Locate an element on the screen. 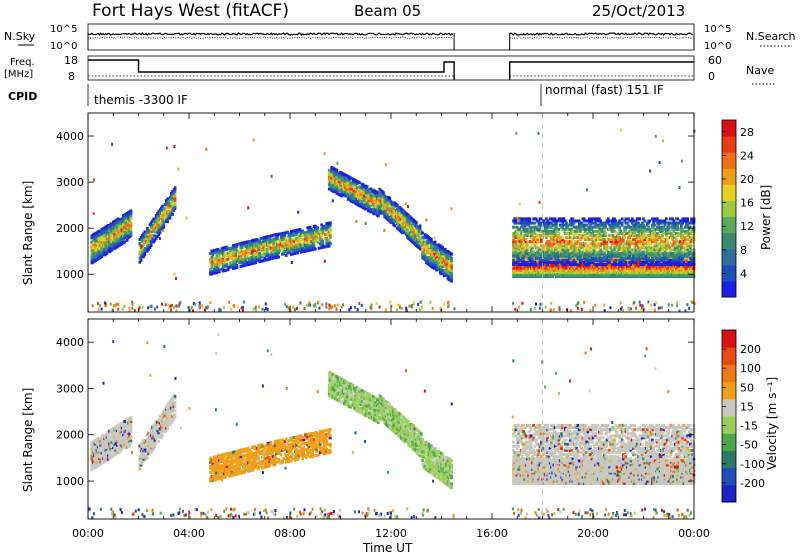 This screenshot has height=554, width=800. freq-unit-label: [MHz] is located at coordinates (18, 74).